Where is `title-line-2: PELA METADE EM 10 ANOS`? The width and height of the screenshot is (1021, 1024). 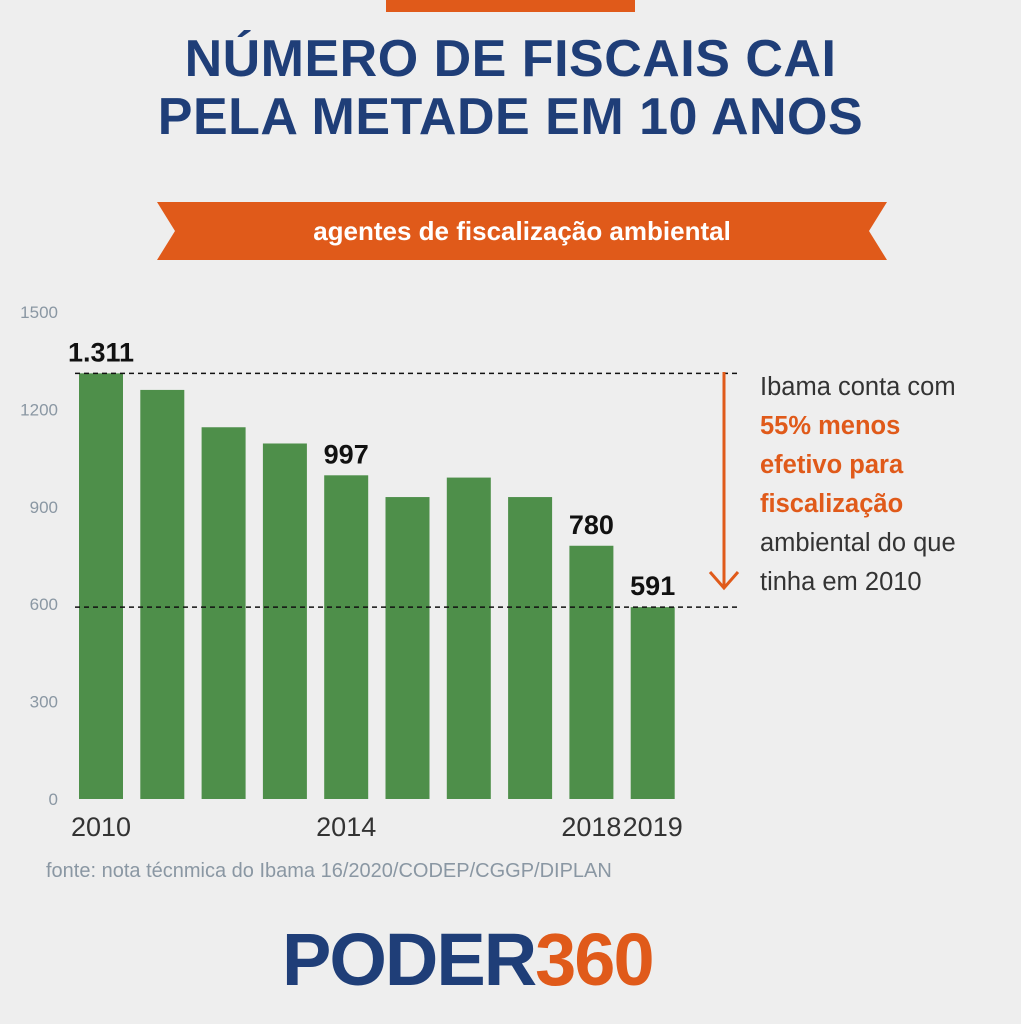 title-line-2: PELA METADE EM 10 ANOS is located at coordinates (510, 117).